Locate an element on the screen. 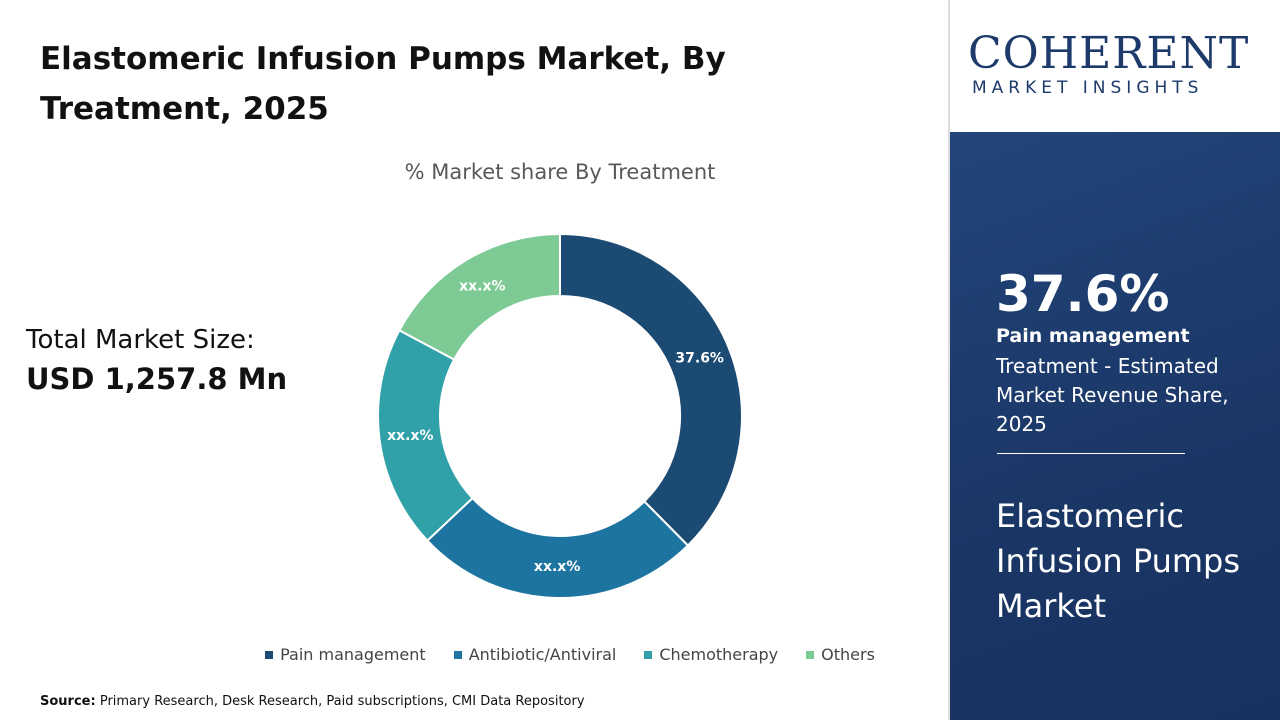  divider is located at coordinates (949, 360).